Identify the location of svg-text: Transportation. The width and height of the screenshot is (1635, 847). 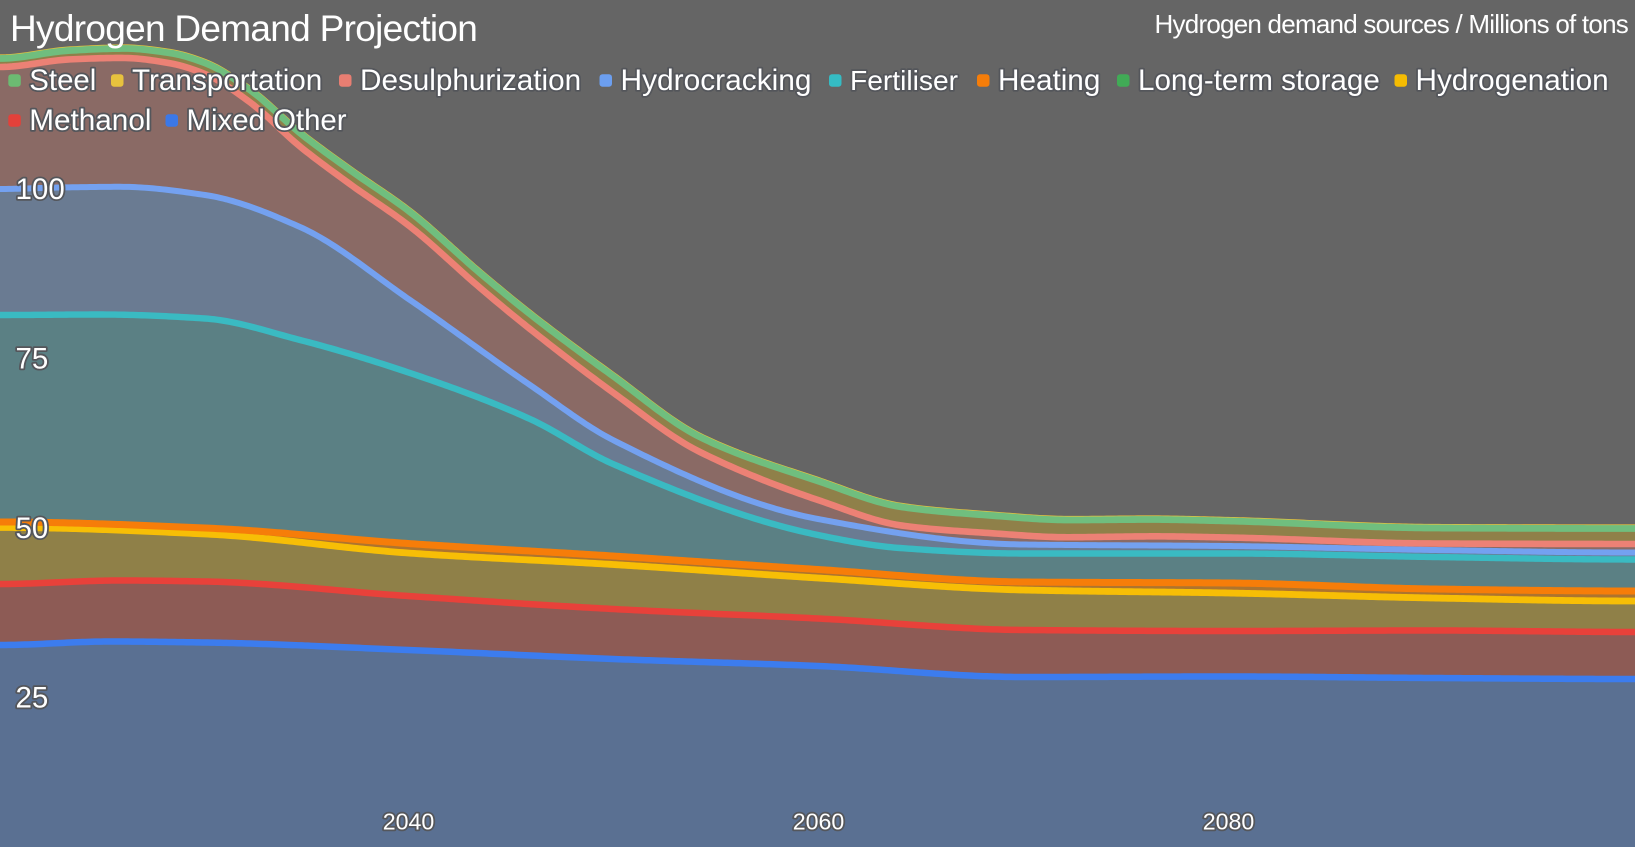
(227, 80).